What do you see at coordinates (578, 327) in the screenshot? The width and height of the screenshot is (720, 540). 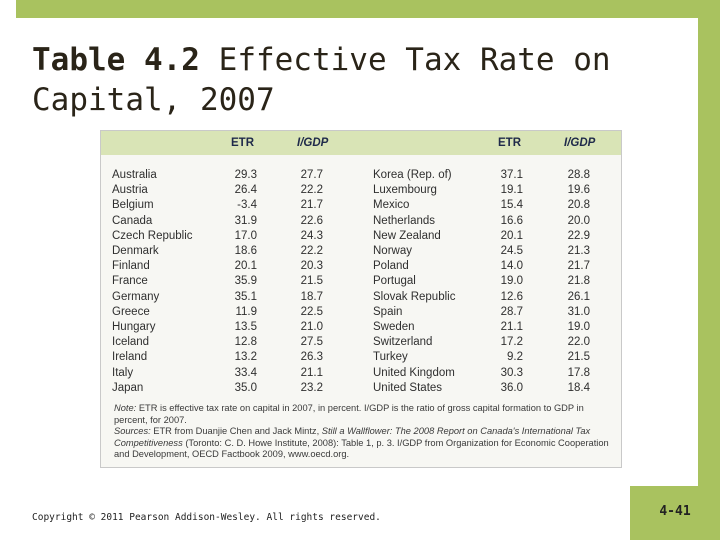 I see `igdp-cell: 19.0` at bounding box center [578, 327].